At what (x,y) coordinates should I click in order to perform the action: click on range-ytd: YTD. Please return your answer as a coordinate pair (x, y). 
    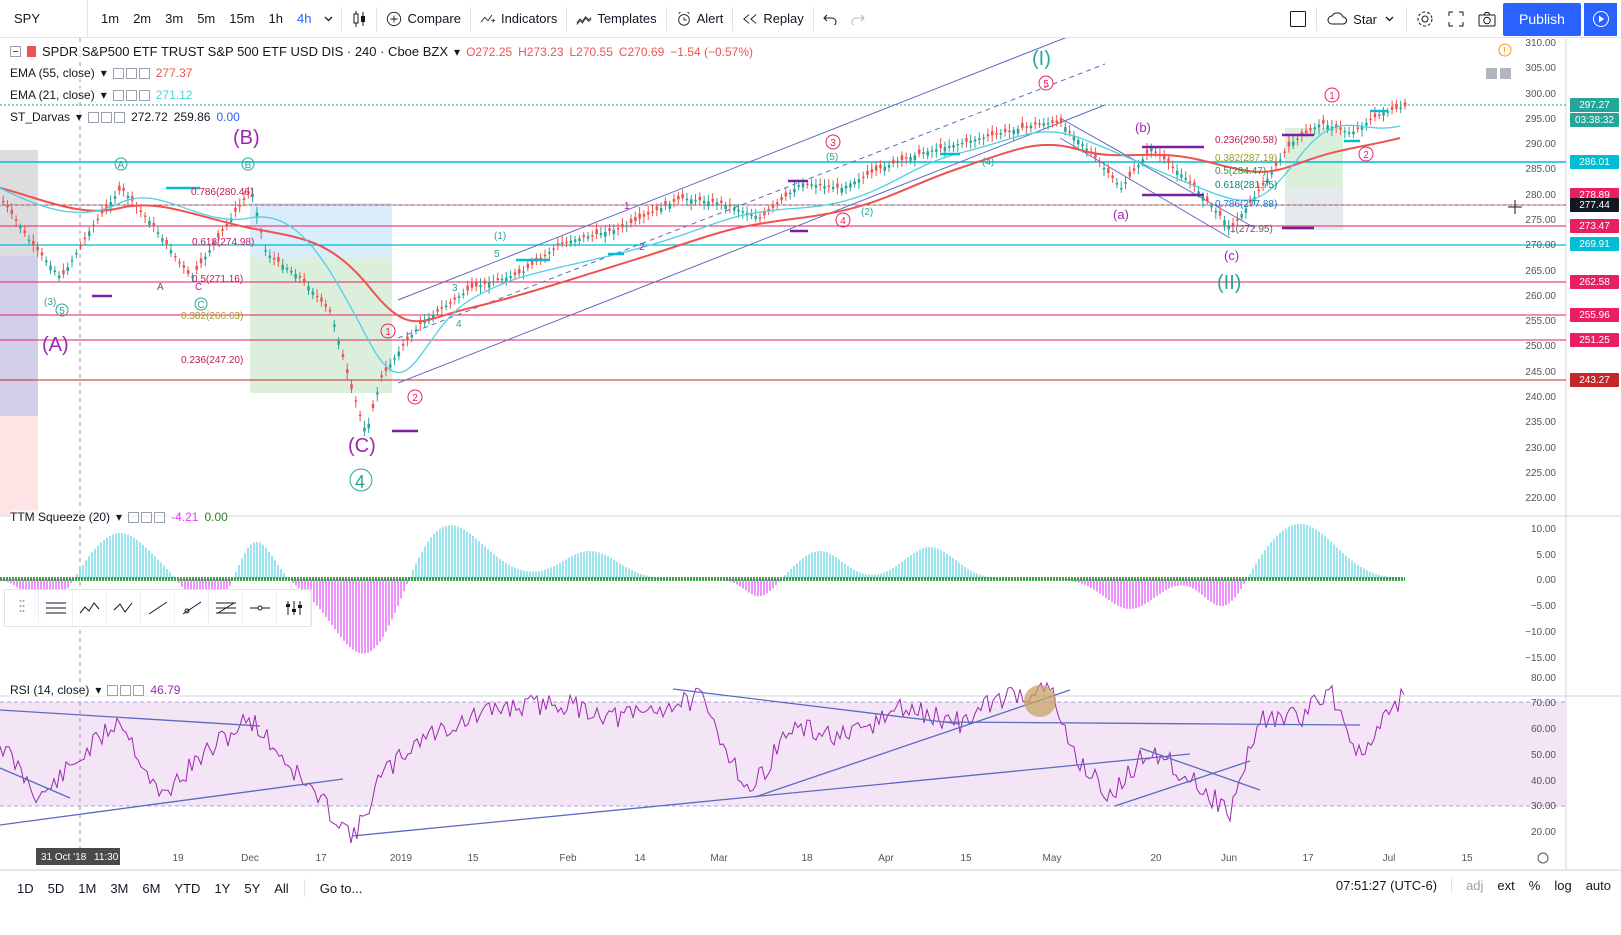
    Looking at the image, I should click on (187, 888).